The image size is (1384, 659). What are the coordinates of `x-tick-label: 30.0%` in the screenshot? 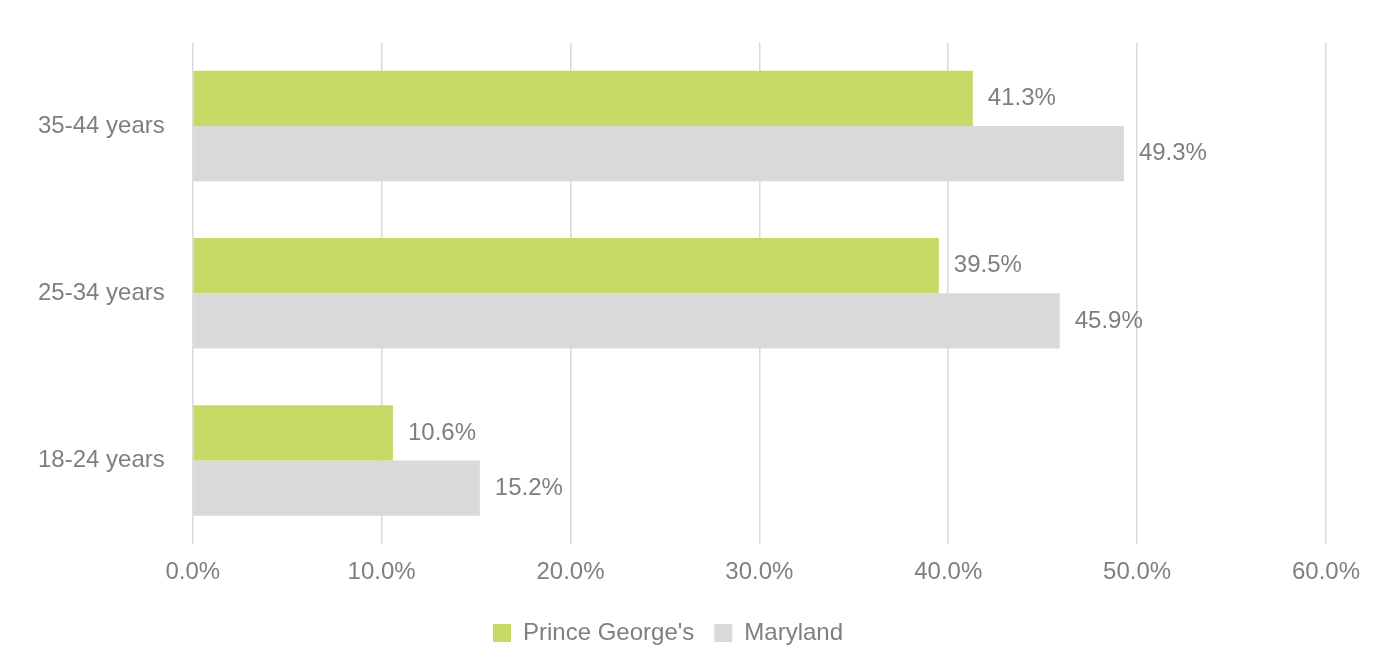 It's located at (759, 571).